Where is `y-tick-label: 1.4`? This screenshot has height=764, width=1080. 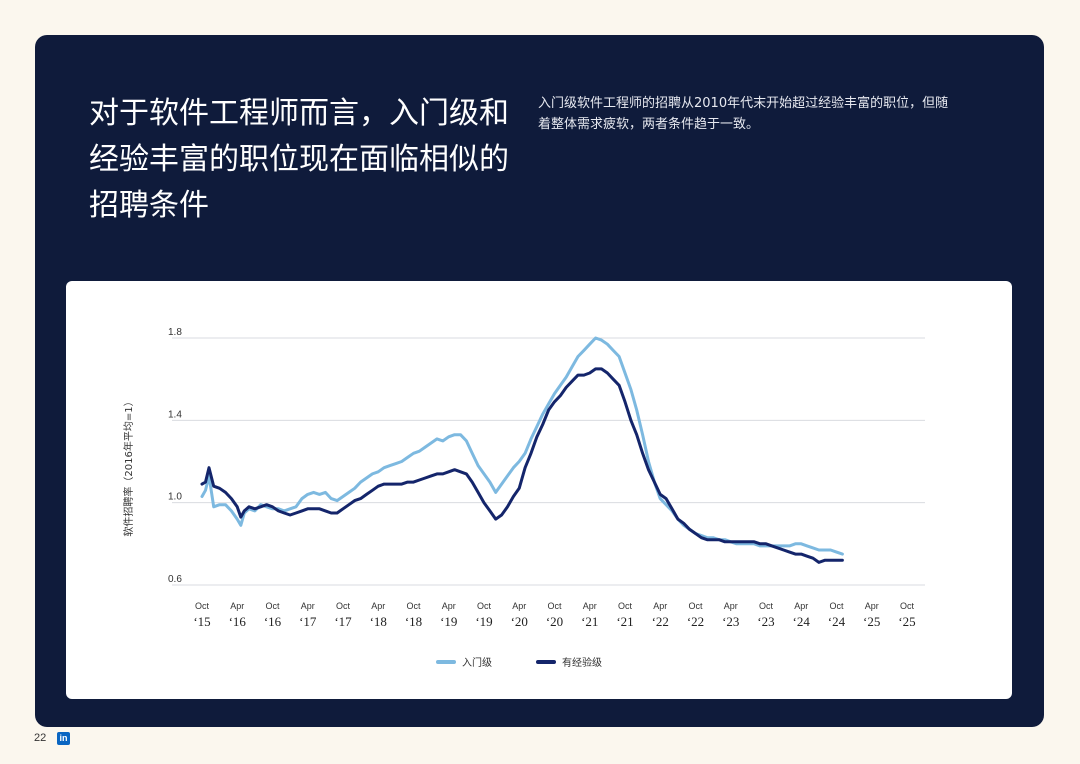 y-tick-label: 1.4 is located at coordinates (175, 414).